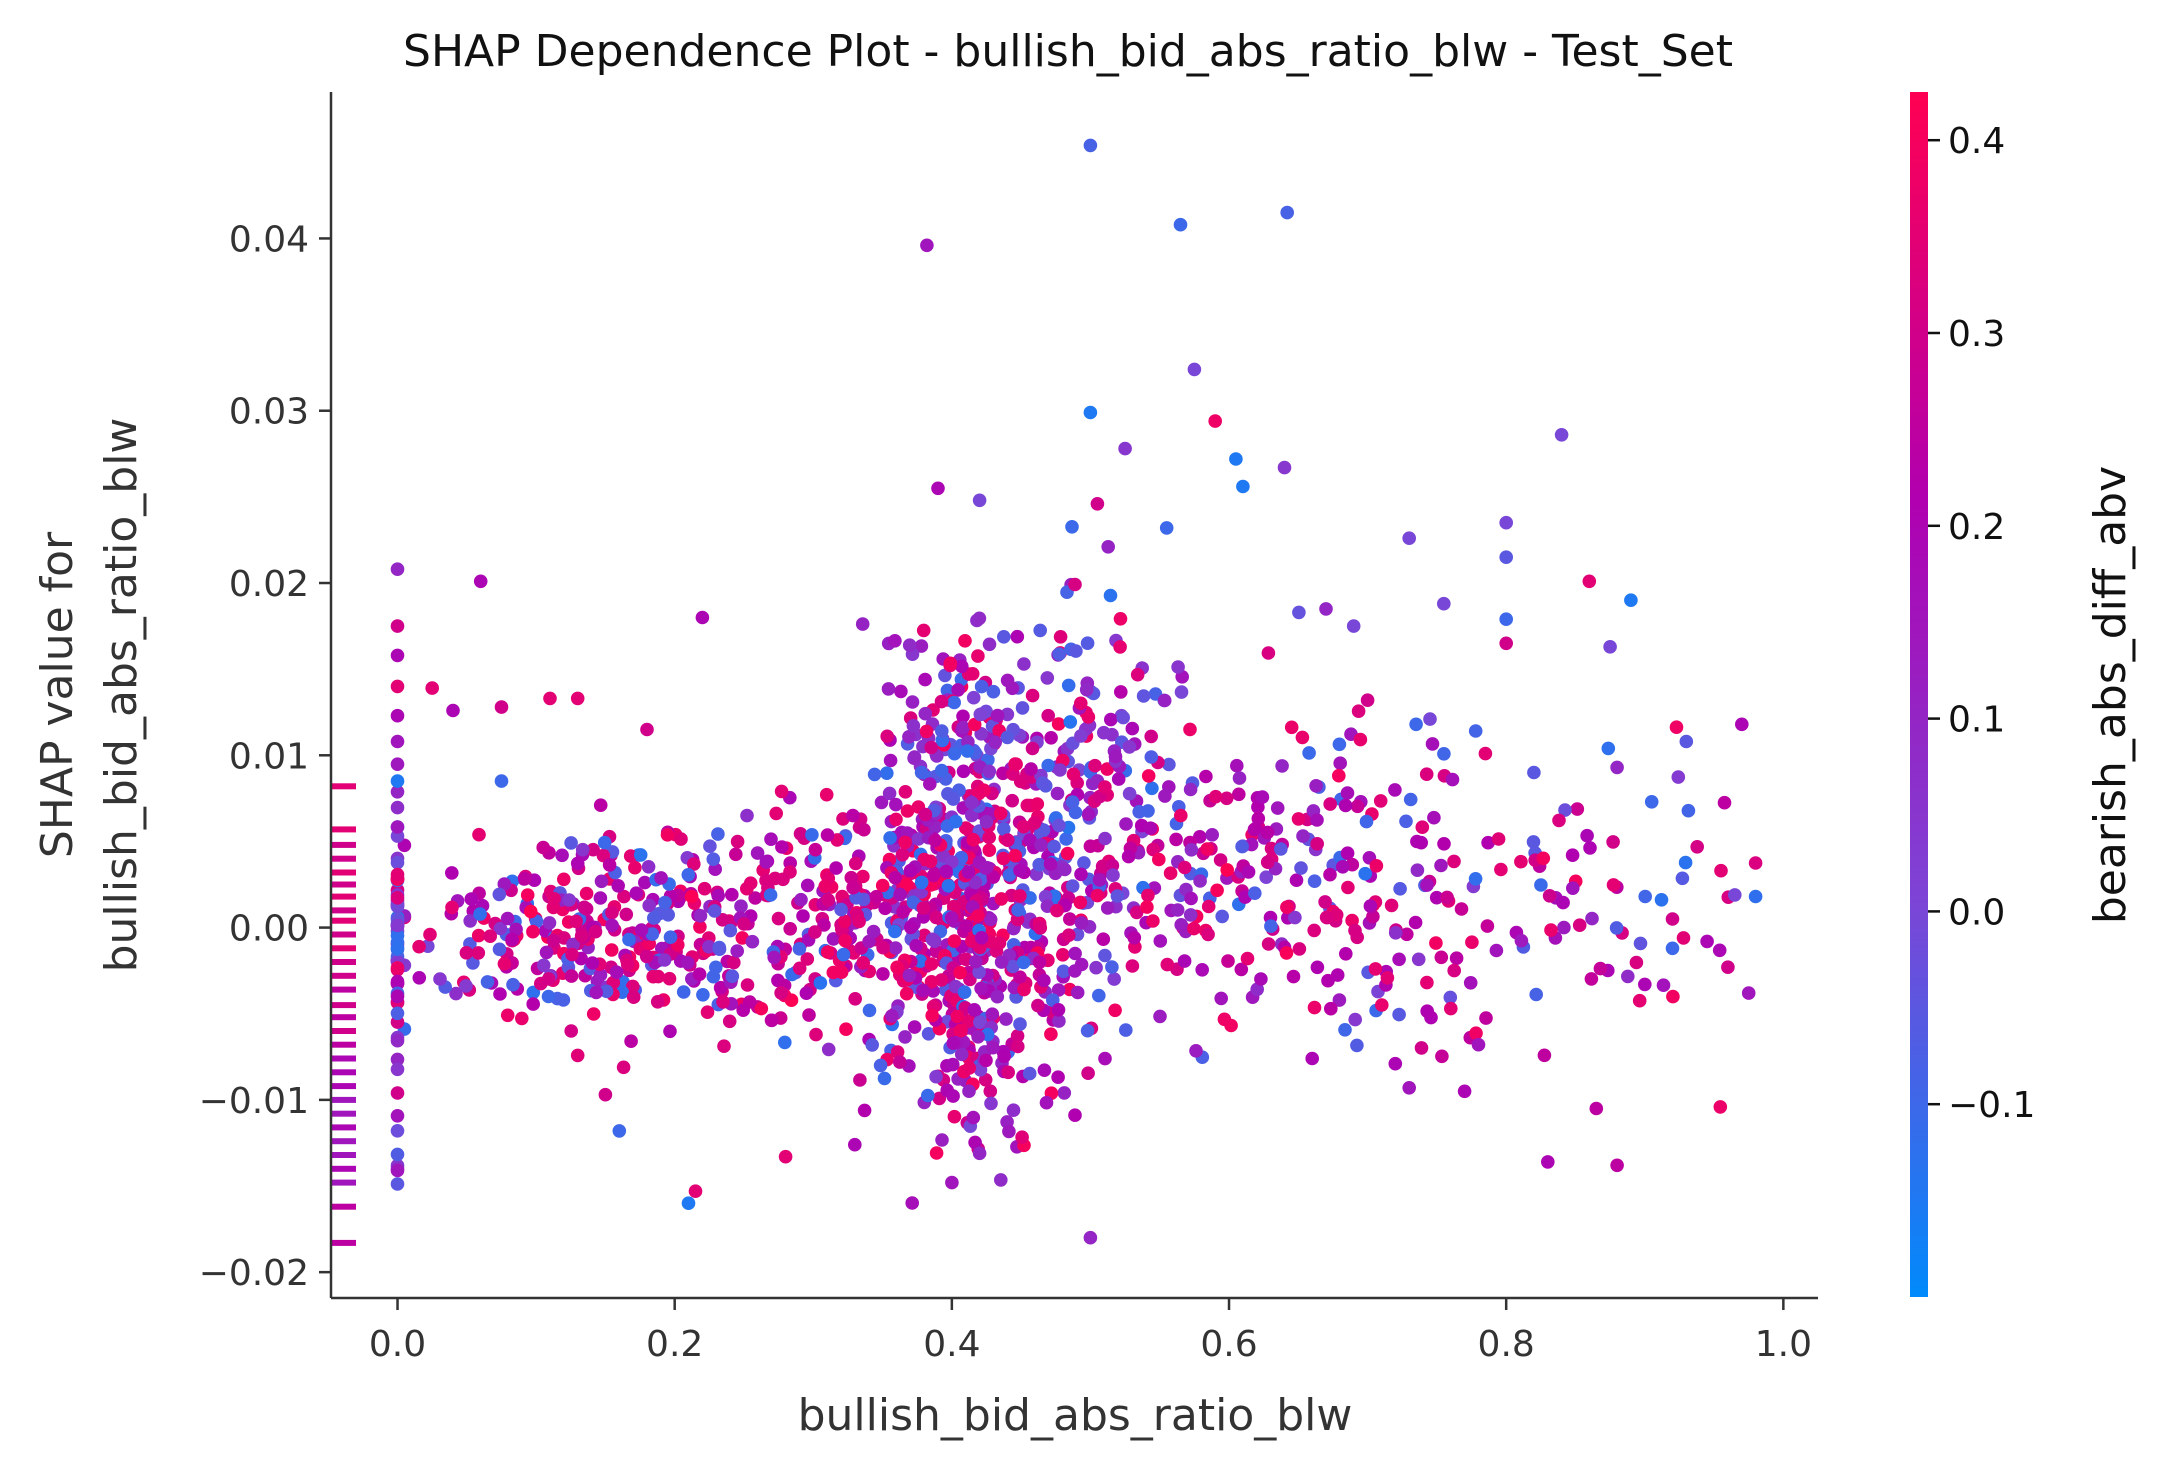  What do you see at coordinates (269, 412) in the screenshot?
I see `y-tick-label: 0.03` at bounding box center [269, 412].